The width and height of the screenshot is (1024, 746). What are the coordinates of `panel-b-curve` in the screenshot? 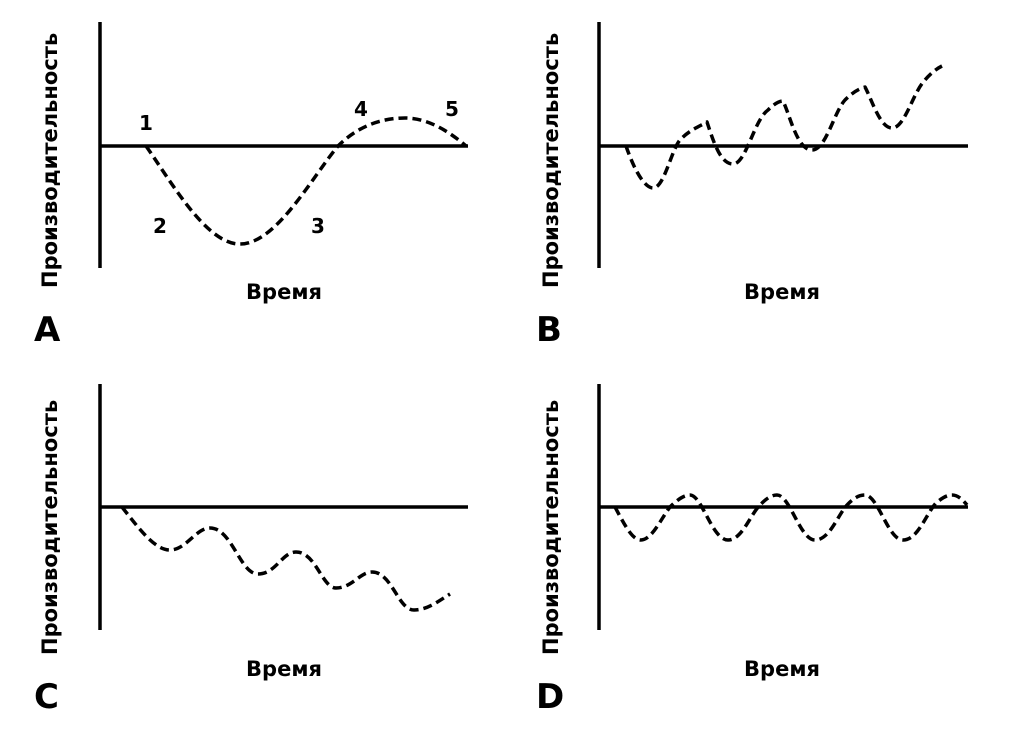 It's located at (783, 127).